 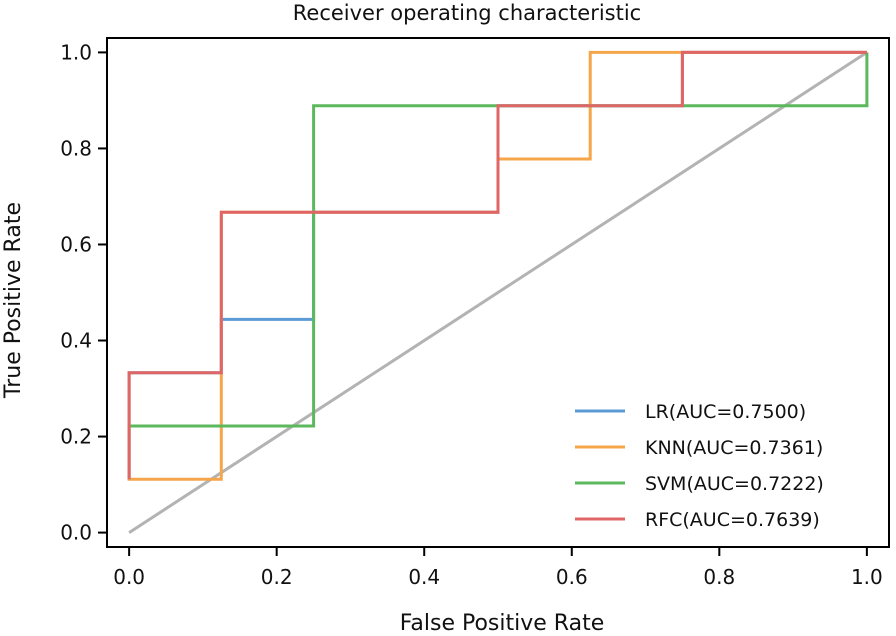 I want to click on x-tick-label: 0.8, so click(x=719, y=577).